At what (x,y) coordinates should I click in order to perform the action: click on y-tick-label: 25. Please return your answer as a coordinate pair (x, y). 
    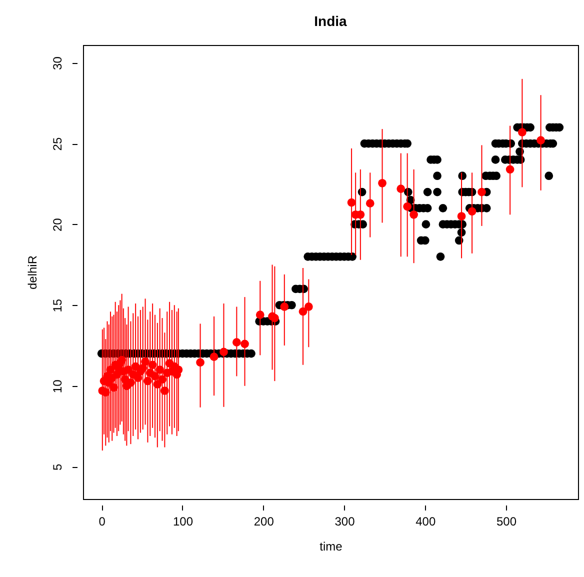
    Looking at the image, I should click on (57, 144).